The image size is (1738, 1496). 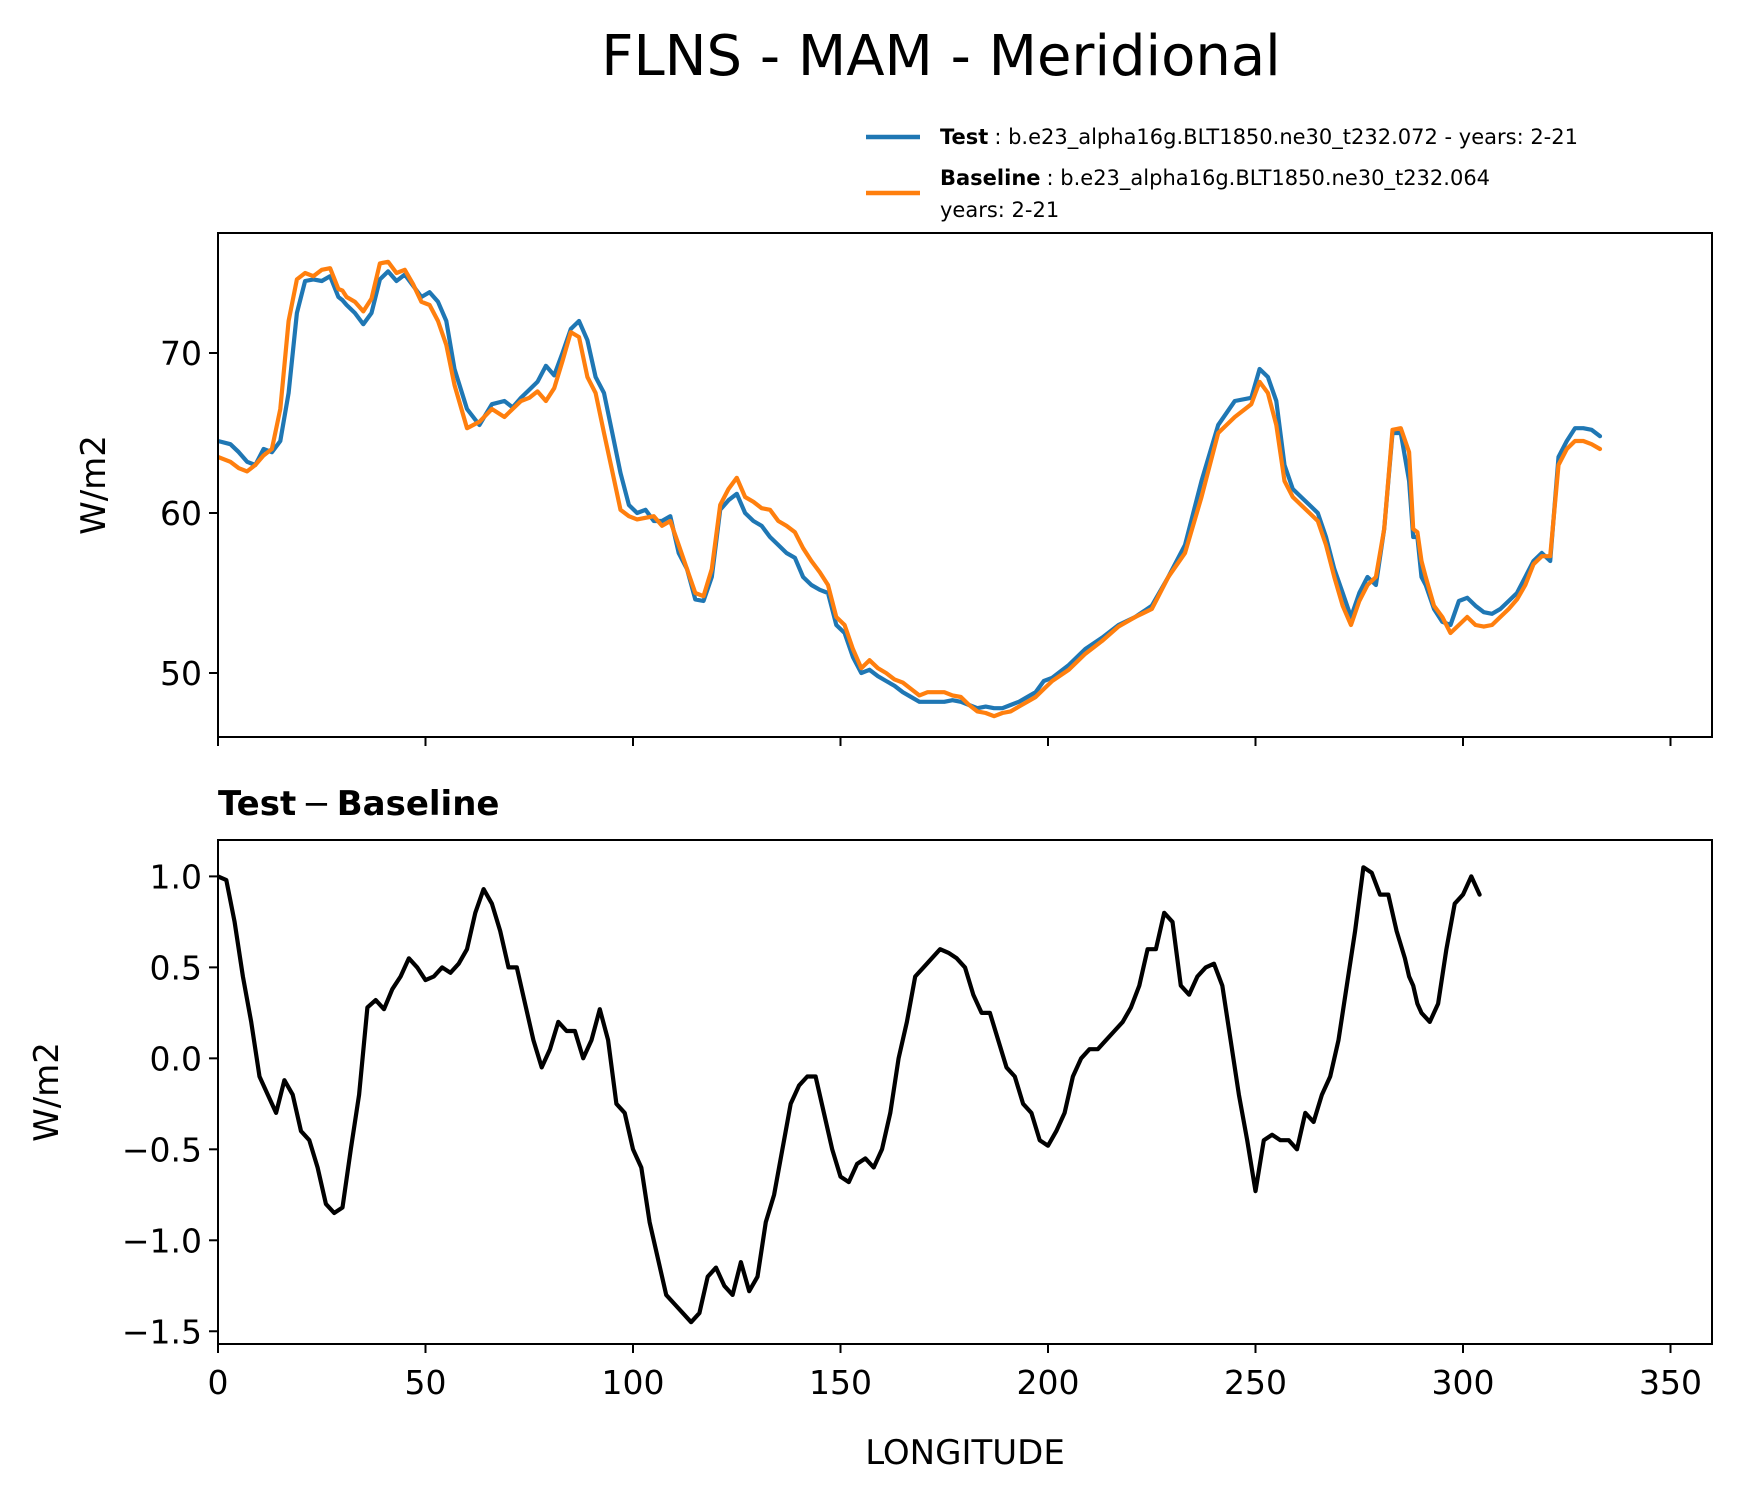 What do you see at coordinates (181, 353) in the screenshot?
I see `top-ytick-label: 70` at bounding box center [181, 353].